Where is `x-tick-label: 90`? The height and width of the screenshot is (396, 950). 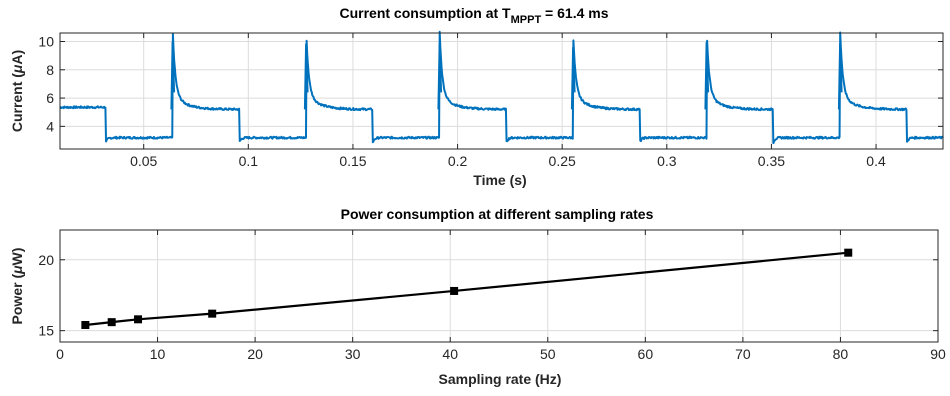 x-tick-label: 90 is located at coordinates (938, 354).